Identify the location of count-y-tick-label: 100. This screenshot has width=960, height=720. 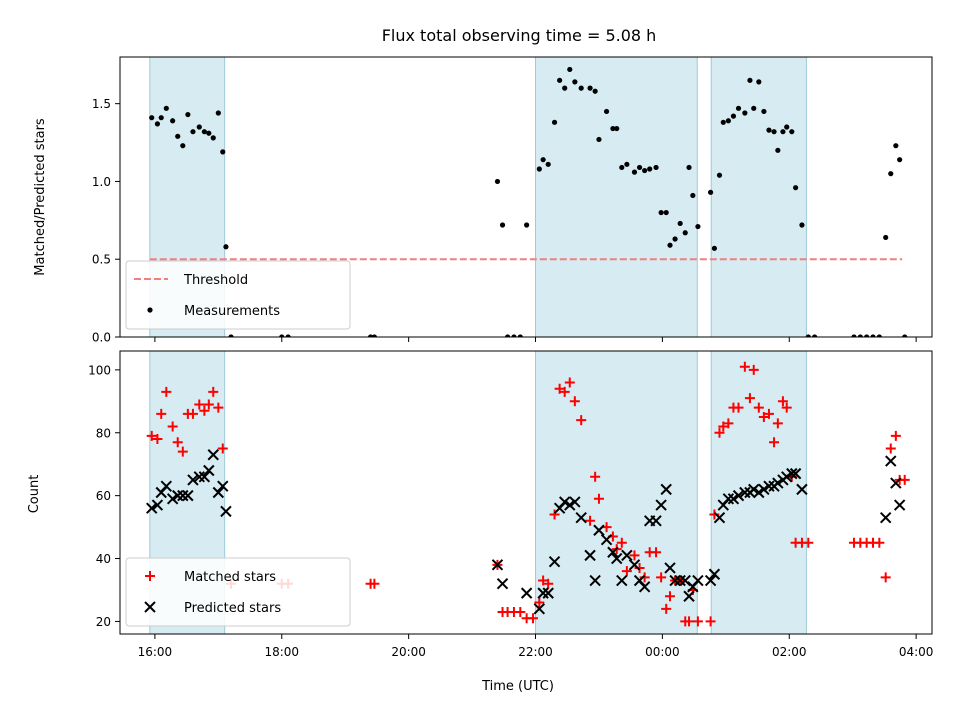
(99, 370).